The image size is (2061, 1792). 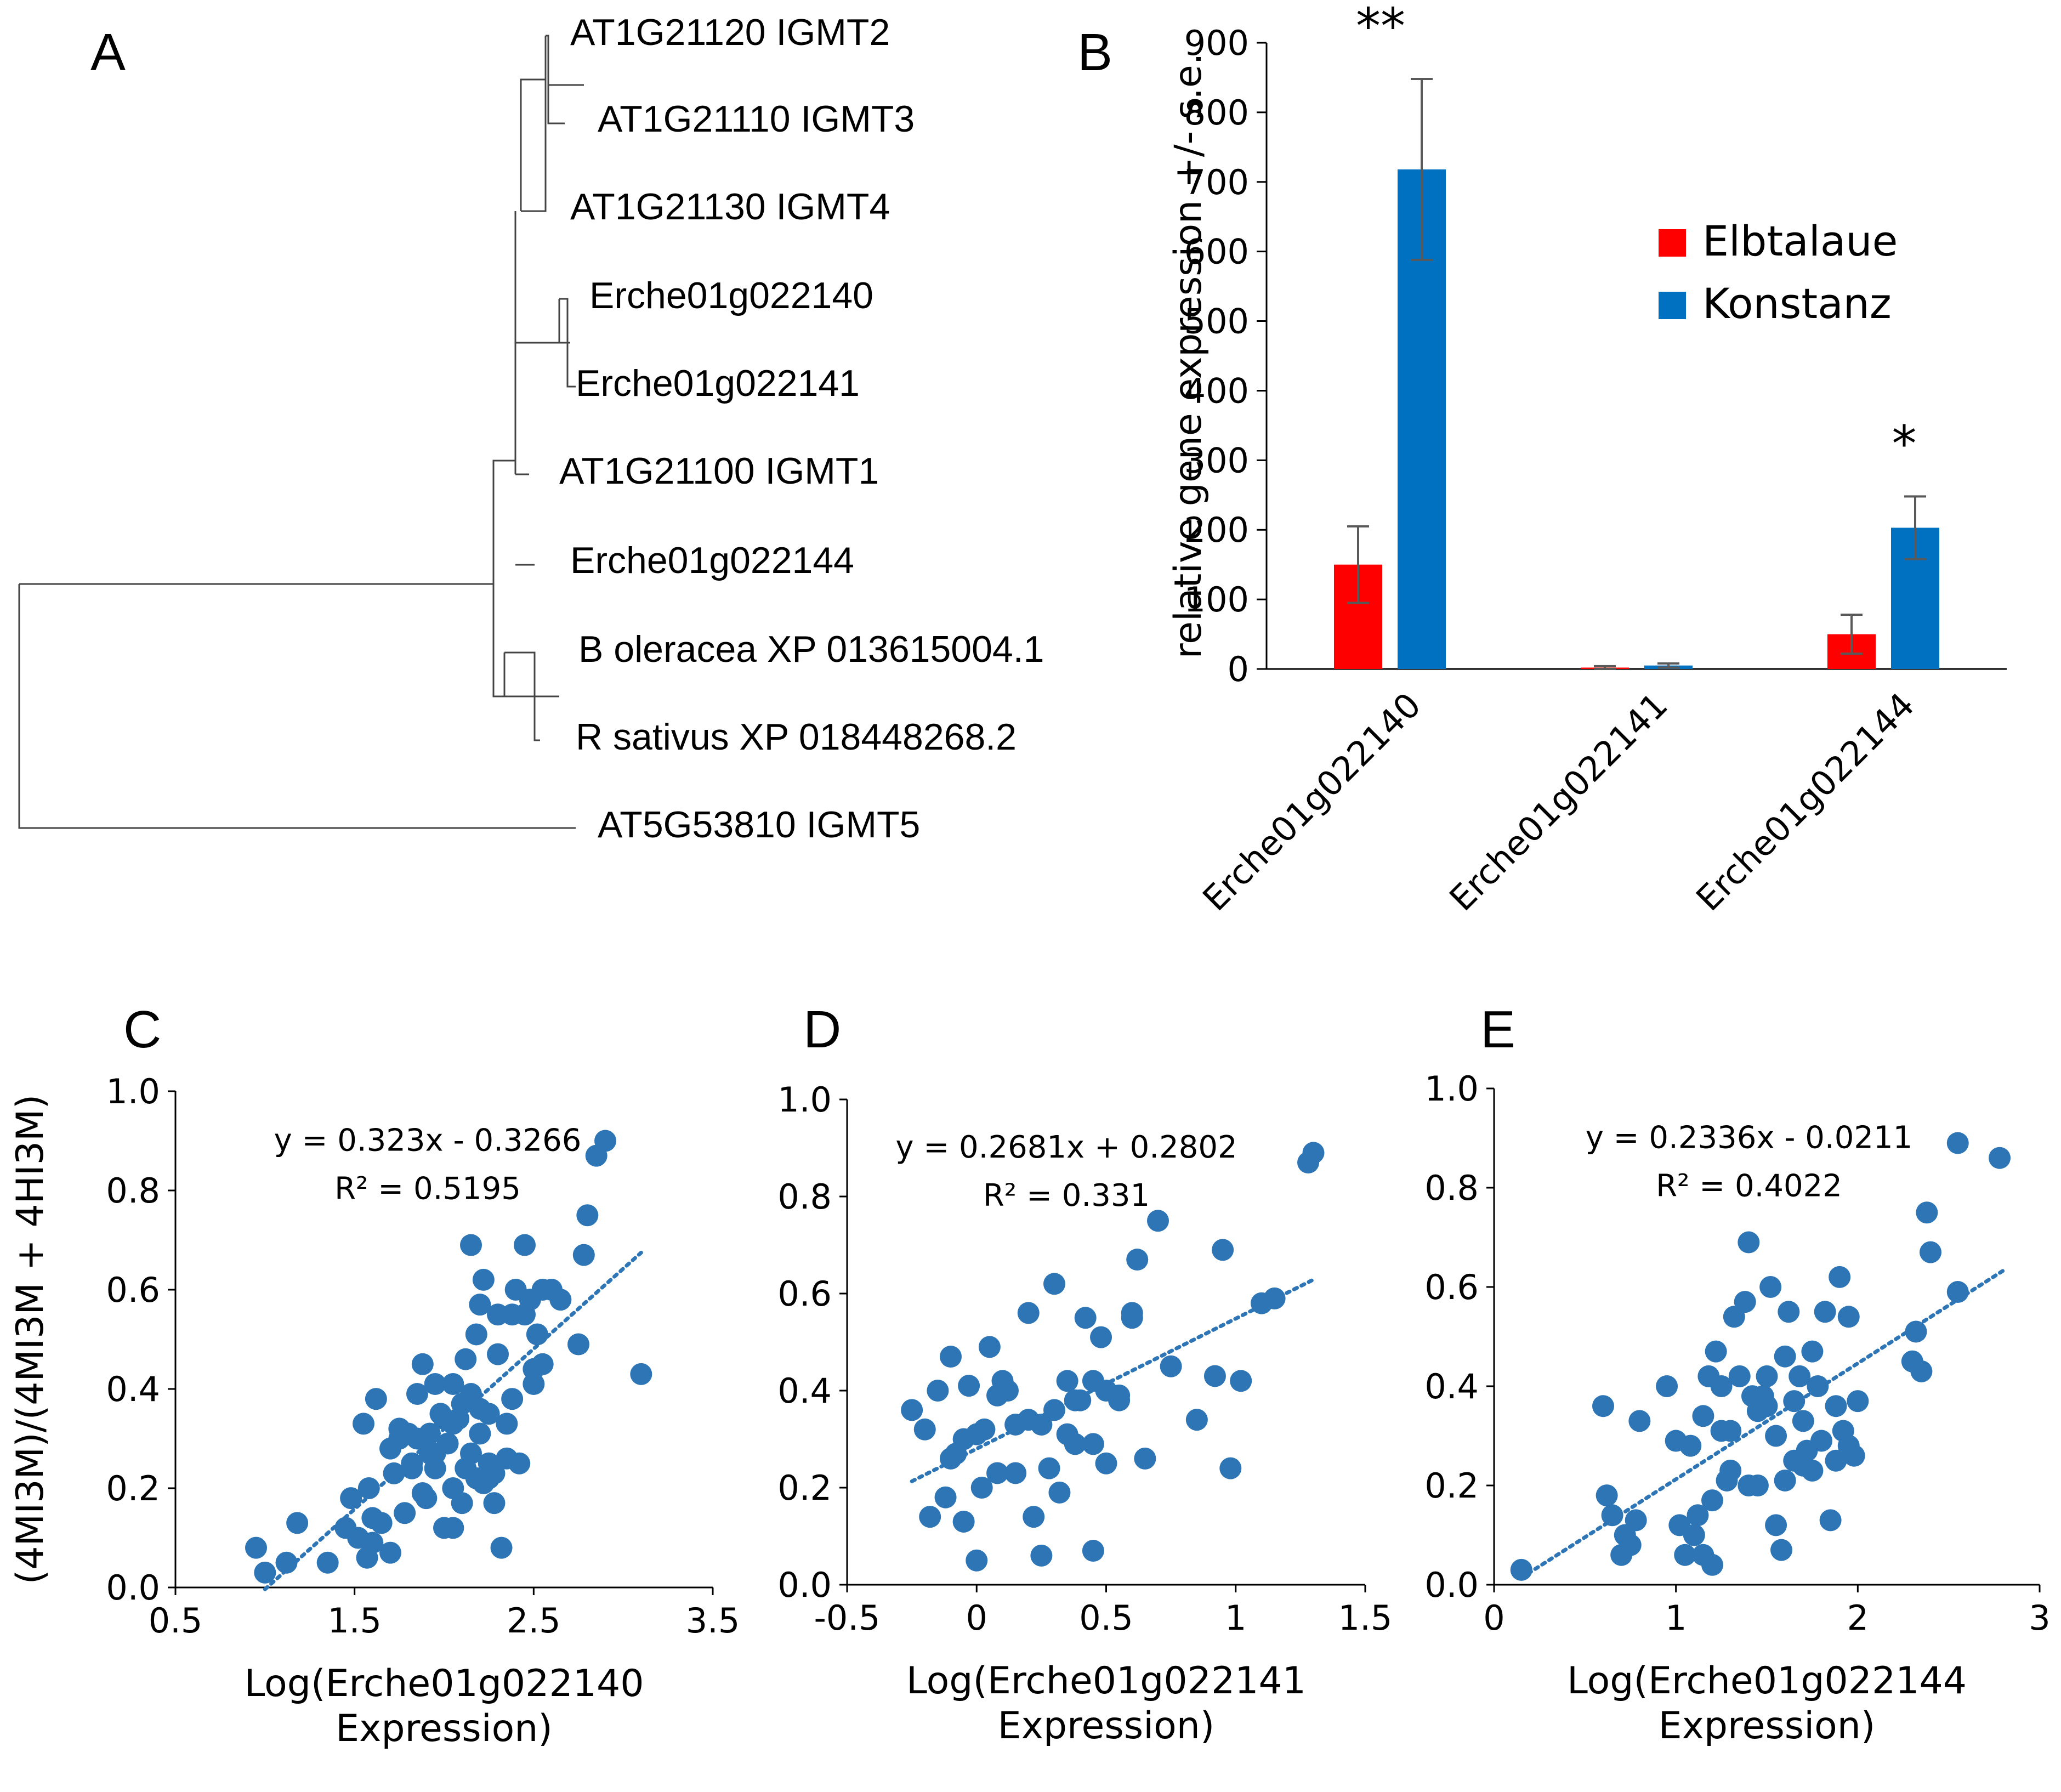 What do you see at coordinates (1216, 252) in the screenshot?
I see `y-tick-label: 600` at bounding box center [1216, 252].